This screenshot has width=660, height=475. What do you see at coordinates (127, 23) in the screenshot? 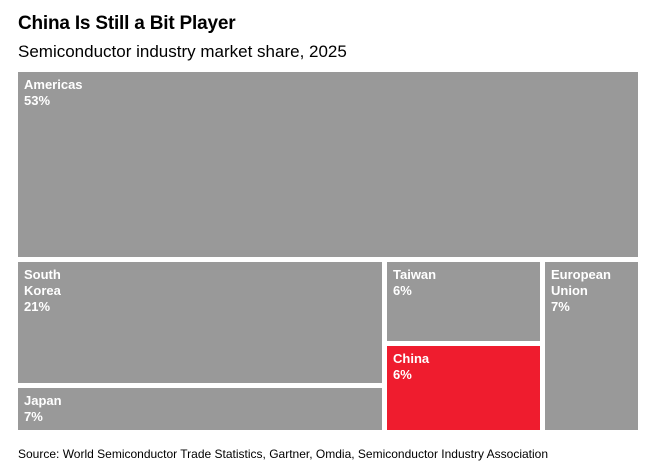
I see `chart-title: China Is Still a Bit Player` at bounding box center [127, 23].